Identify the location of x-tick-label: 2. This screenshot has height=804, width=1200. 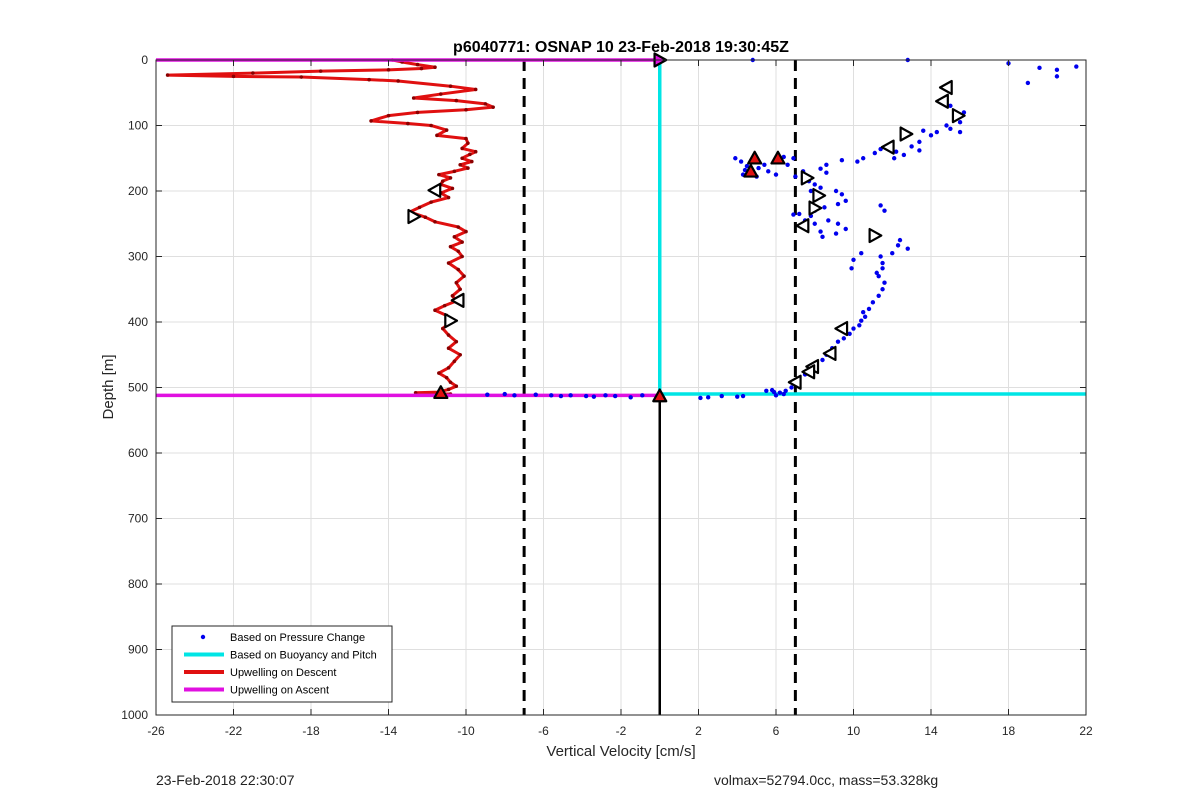
(698, 731).